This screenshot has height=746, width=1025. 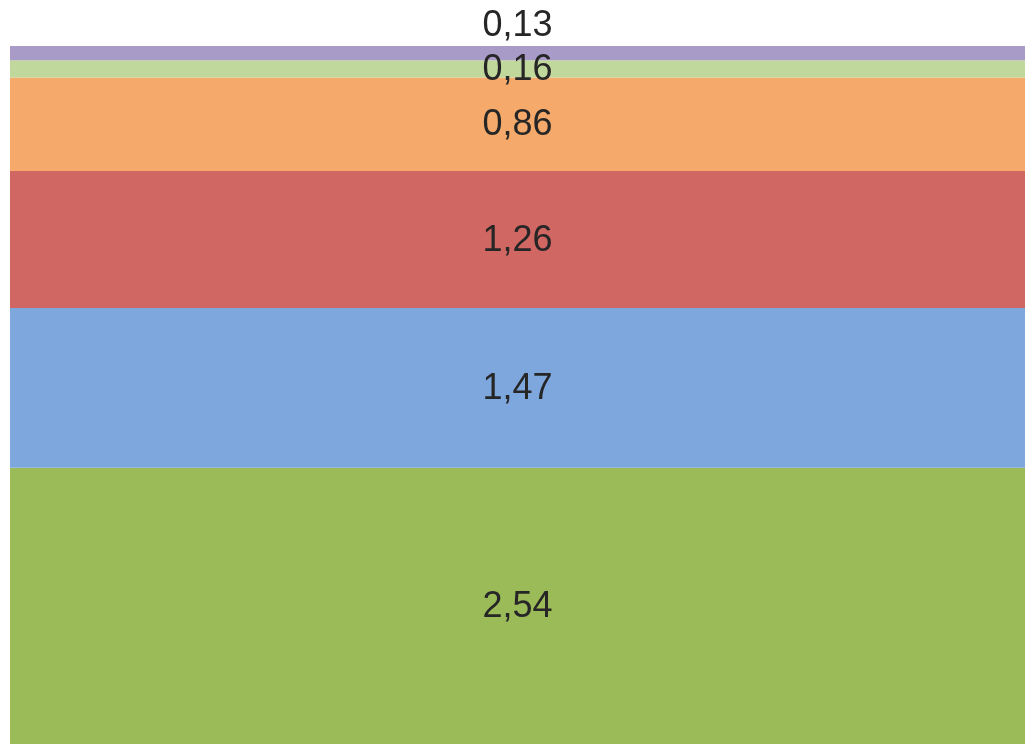 I want to click on data-label: 1,26, so click(x=517, y=238).